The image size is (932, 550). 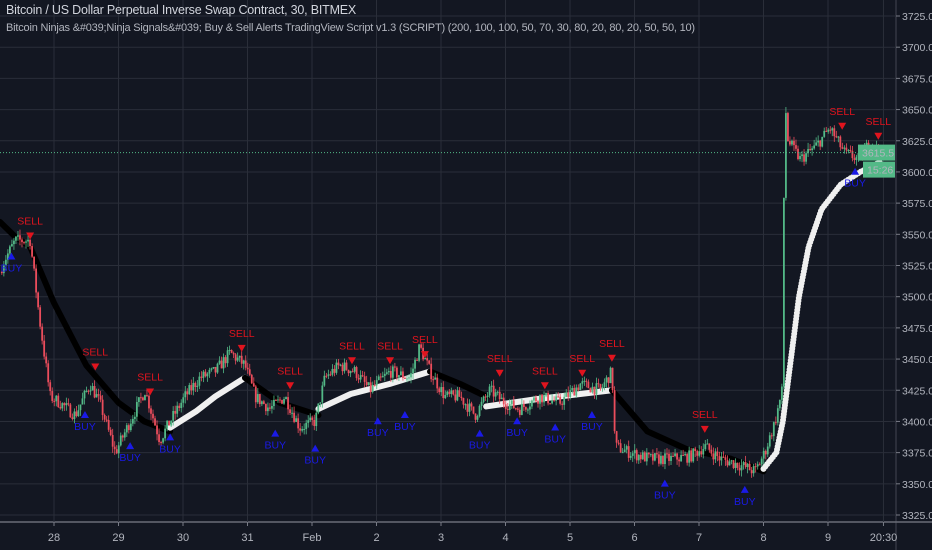 I want to click on ma-downtrend-line, so click(x=687, y=431).